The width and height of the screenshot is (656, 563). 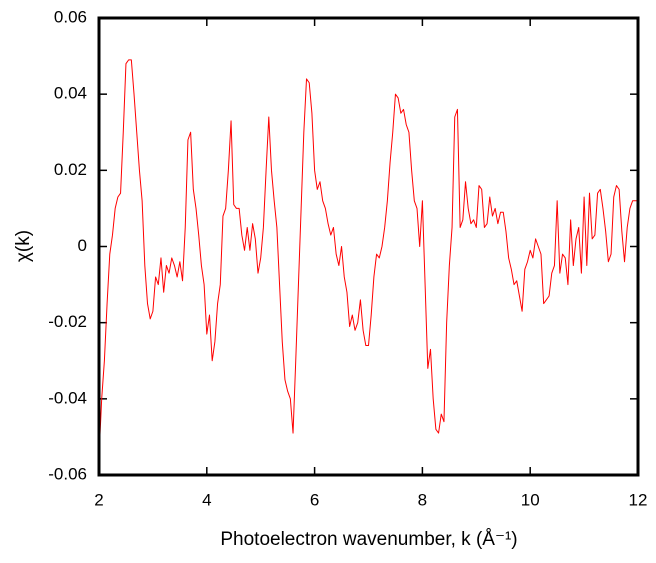 I want to click on x-axis-label: Photoelectron wavenumber, k (Å⁻¹), so click(x=368, y=539).